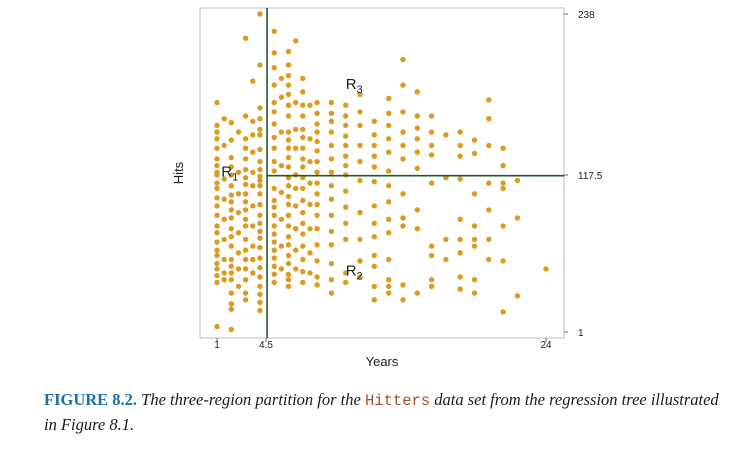  Describe the element at coordinates (354, 273) in the screenshot. I see `region-label-2: R2` at that location.